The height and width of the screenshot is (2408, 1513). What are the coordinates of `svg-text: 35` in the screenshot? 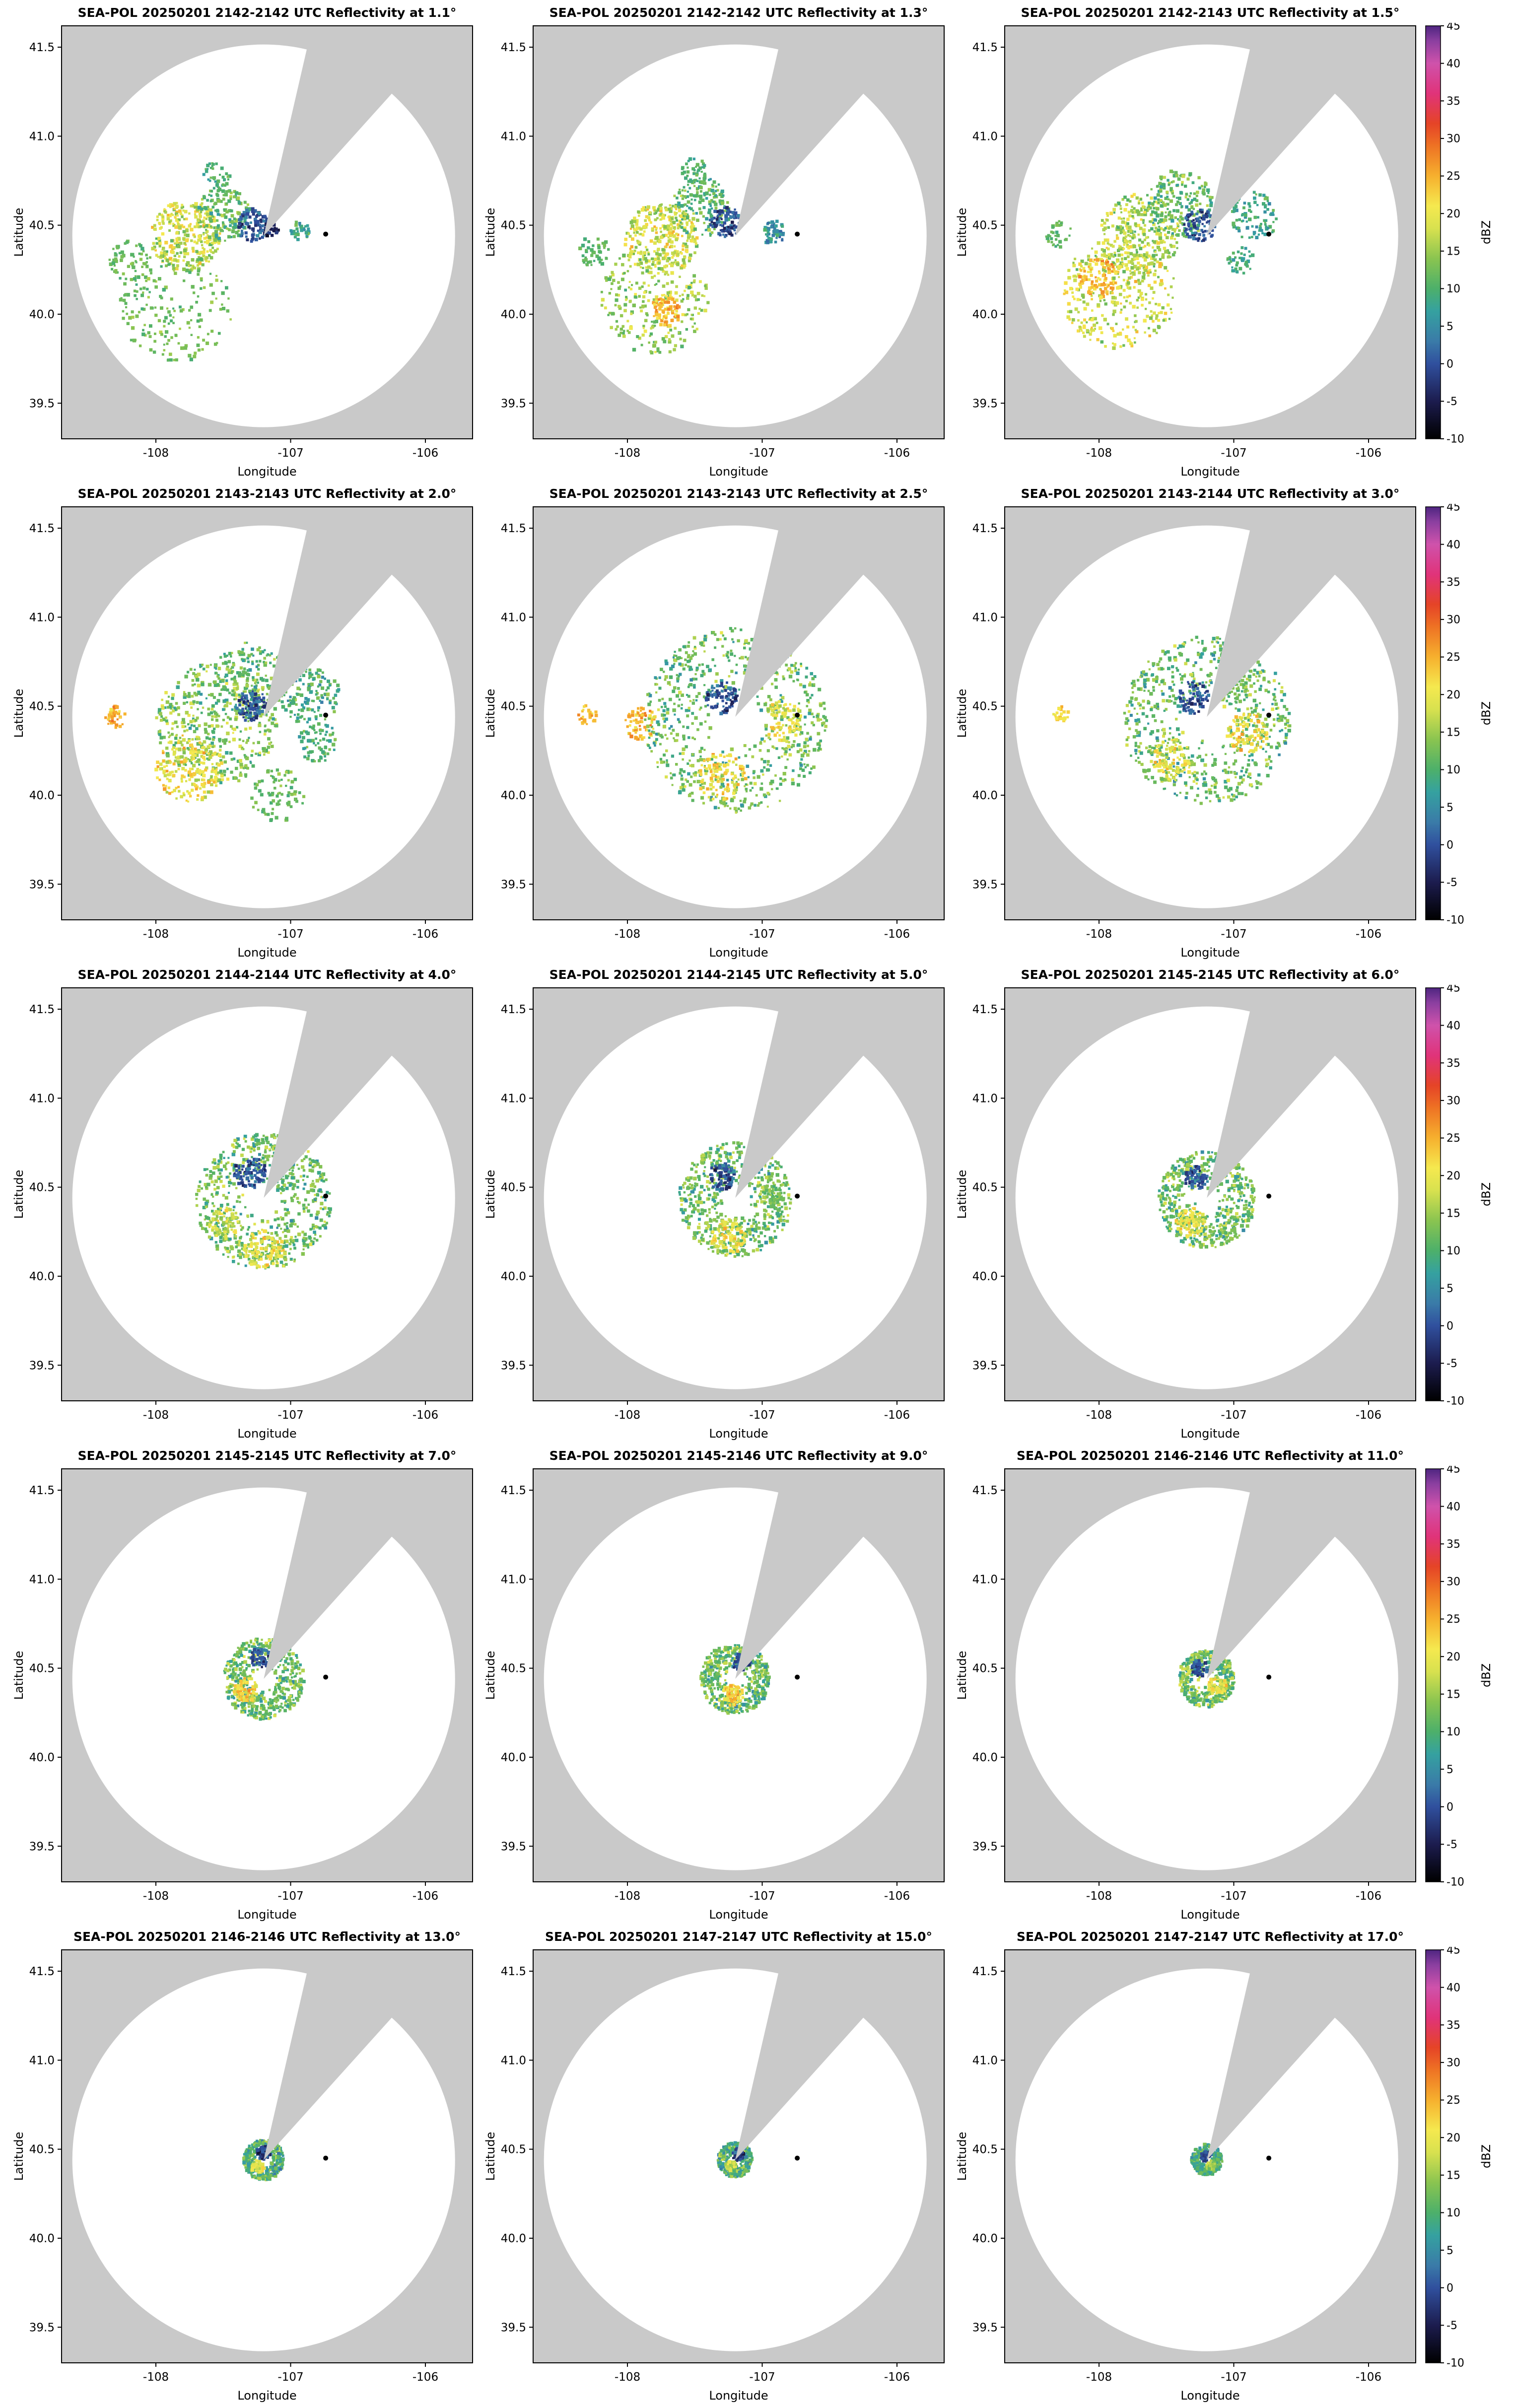 It's located at (1453, 101).